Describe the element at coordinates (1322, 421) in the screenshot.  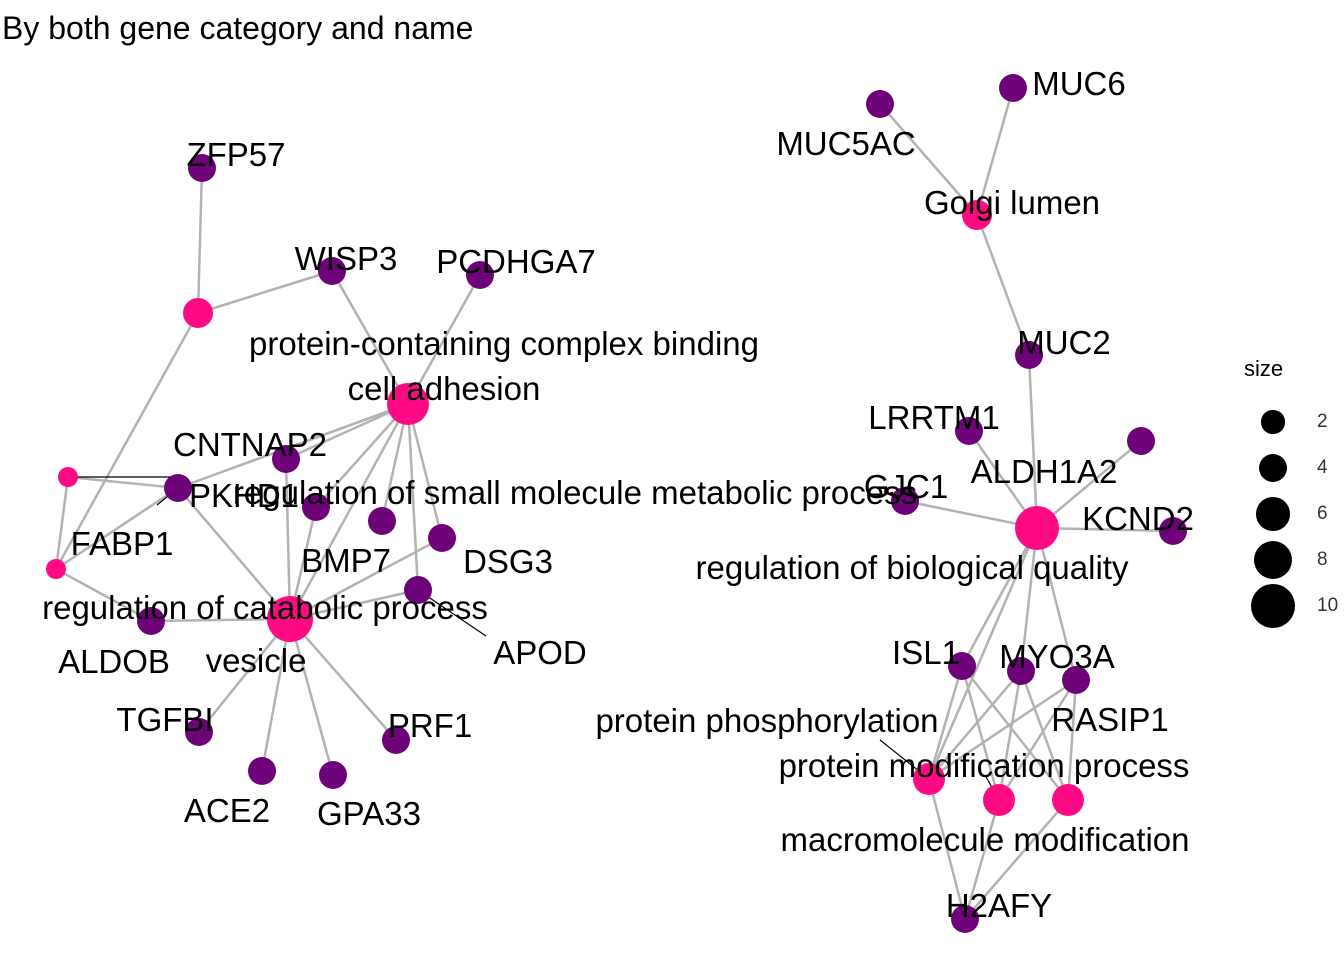
I see `legend-label-2: 2` at that location.